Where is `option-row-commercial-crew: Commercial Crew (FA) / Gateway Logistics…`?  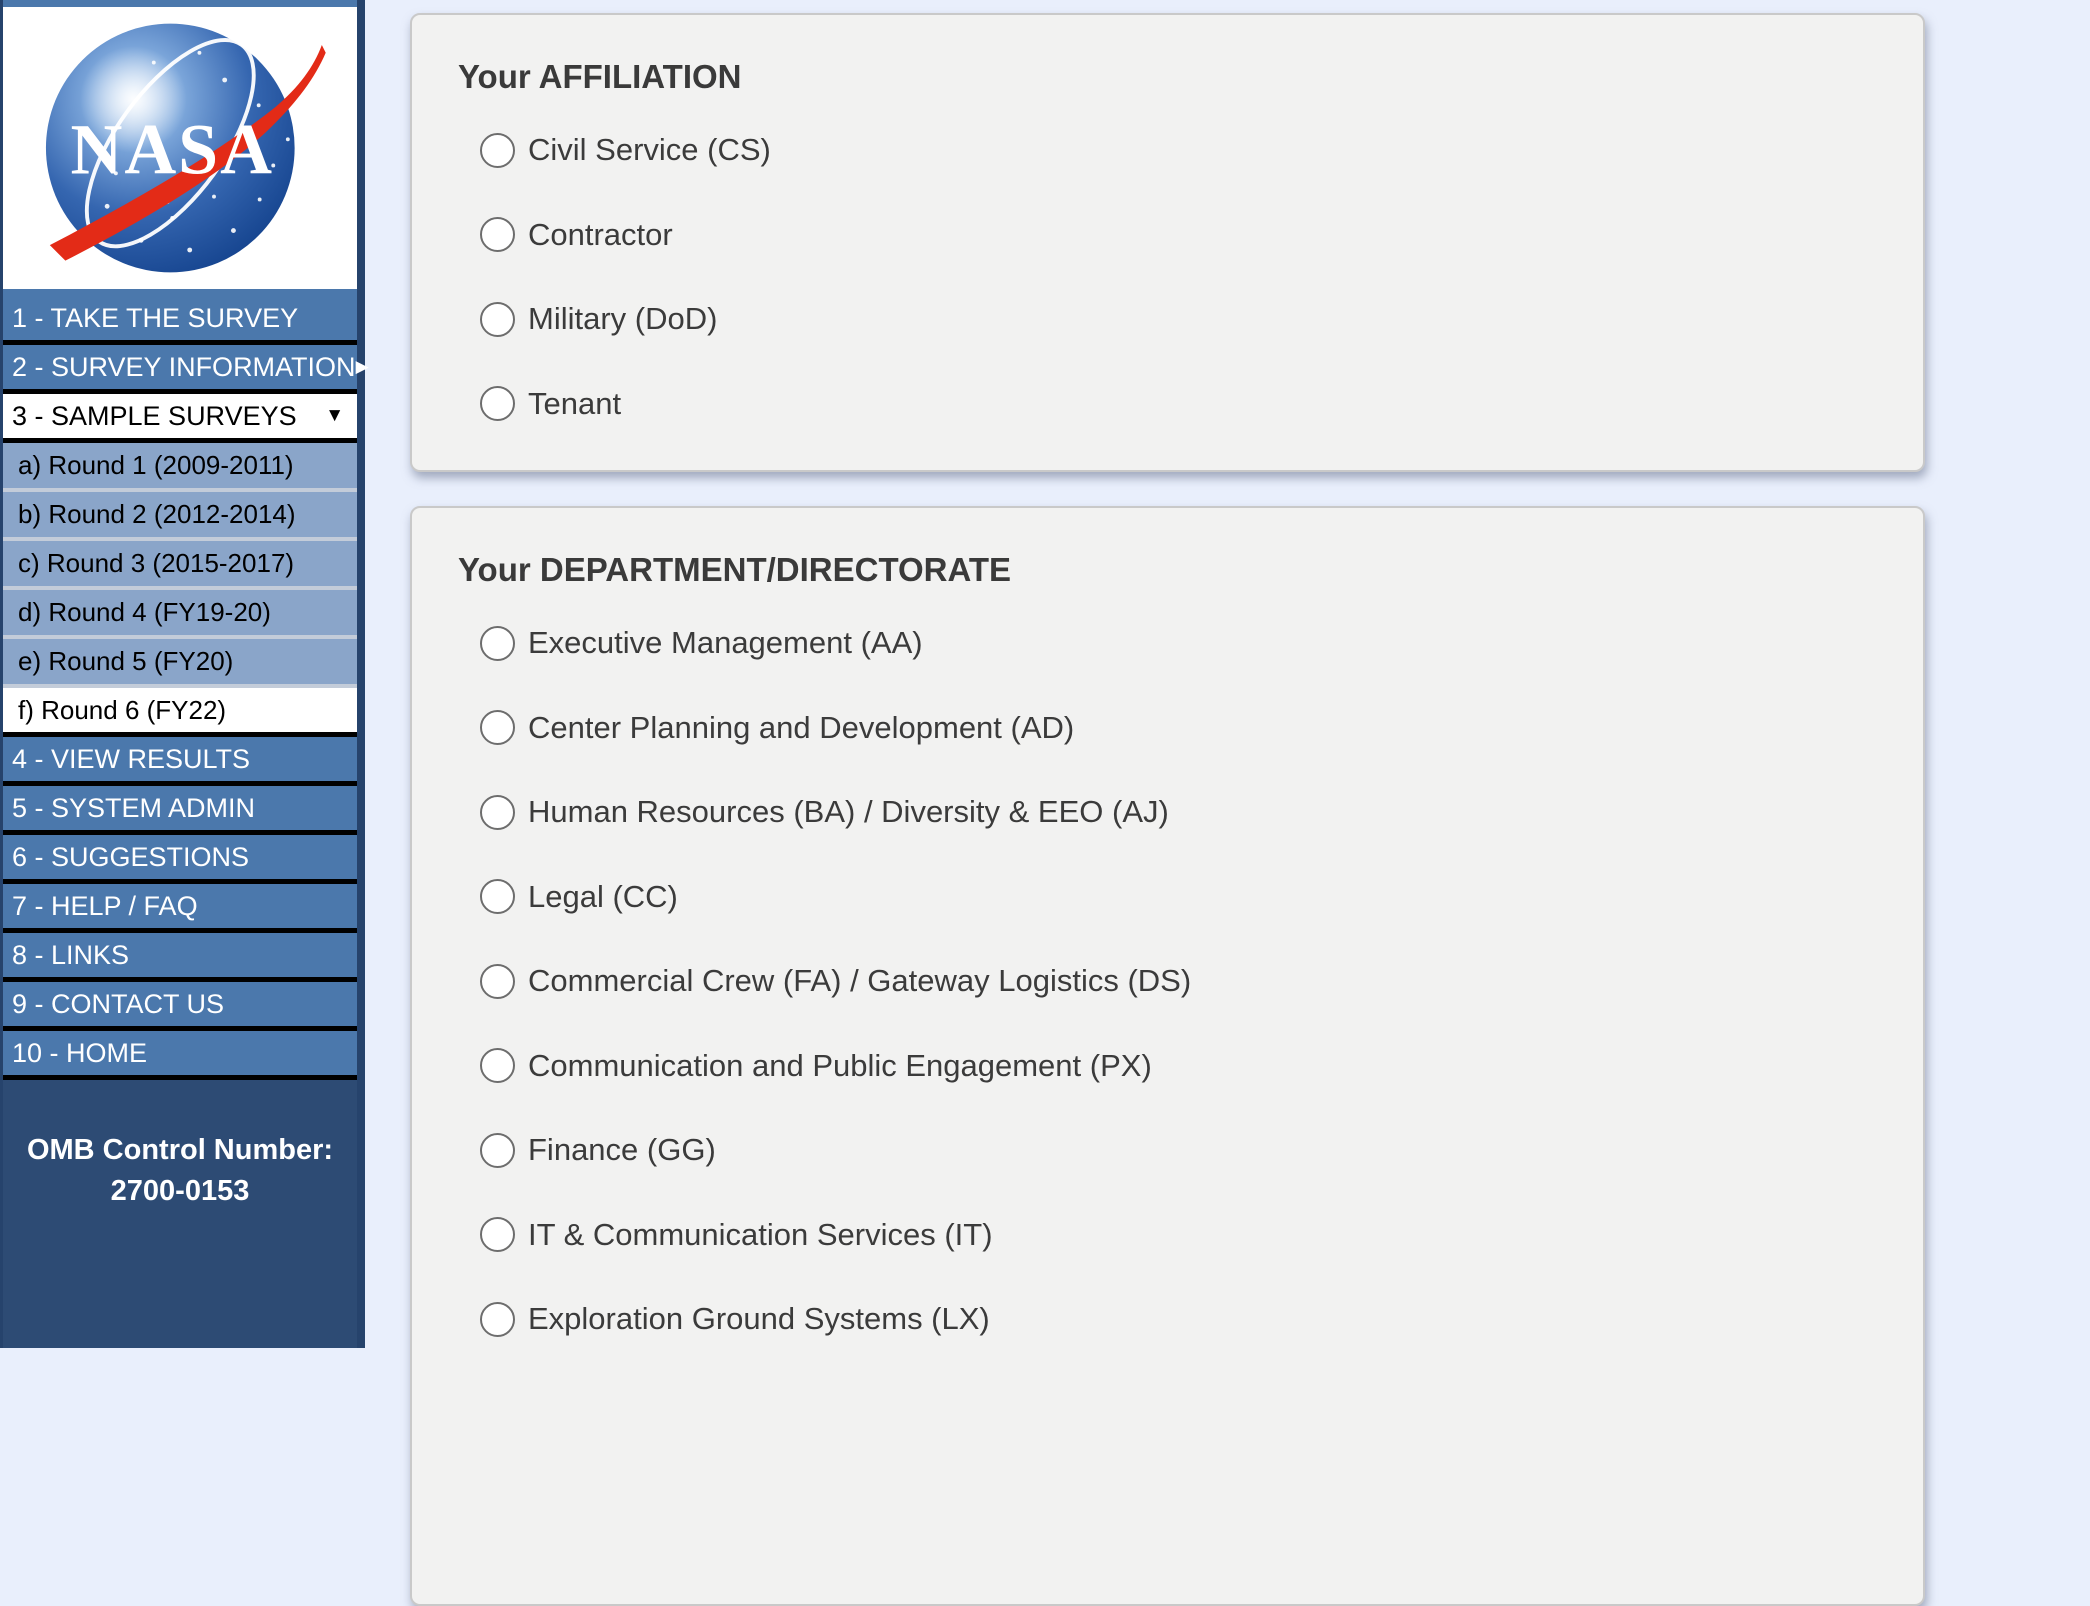 option-row-commercial-crew: Commercial Crew (FA) / Gateway Logistics… is located at coordinates (1181, 981).